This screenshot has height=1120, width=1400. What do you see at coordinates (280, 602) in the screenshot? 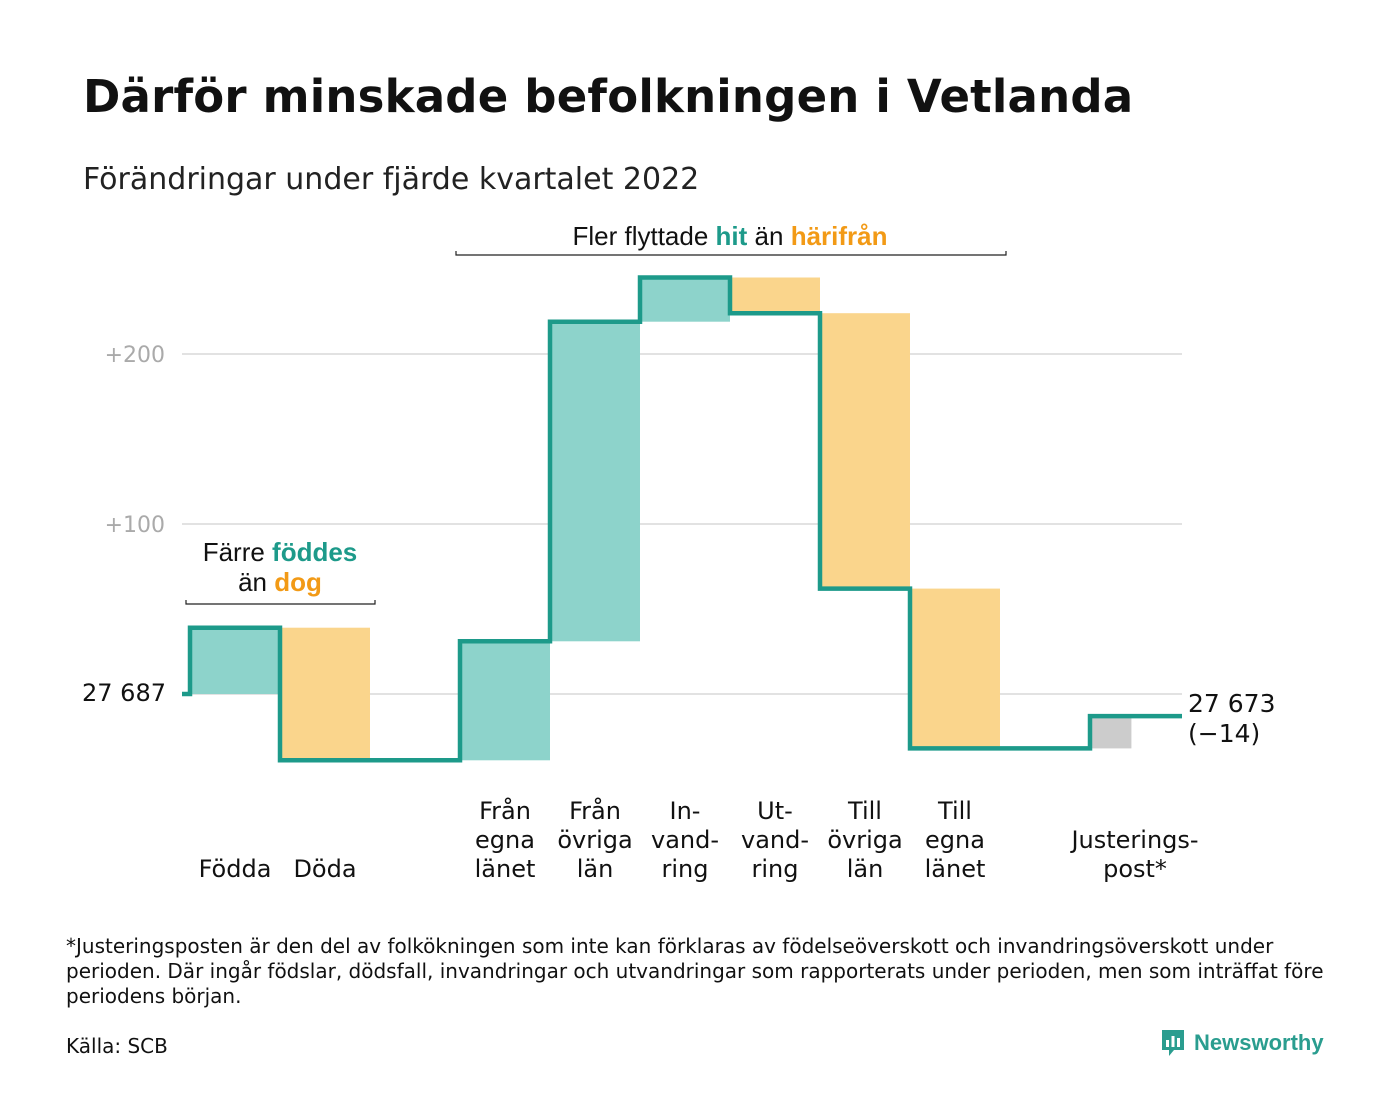
I see `annotation-births-bracket` at bounding box center [280, 602].